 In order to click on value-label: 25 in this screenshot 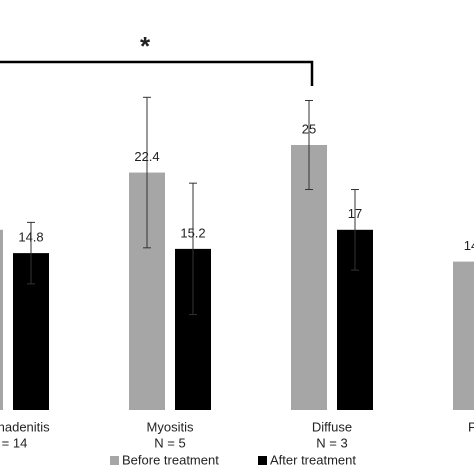, I will do `click(309, 128)`.